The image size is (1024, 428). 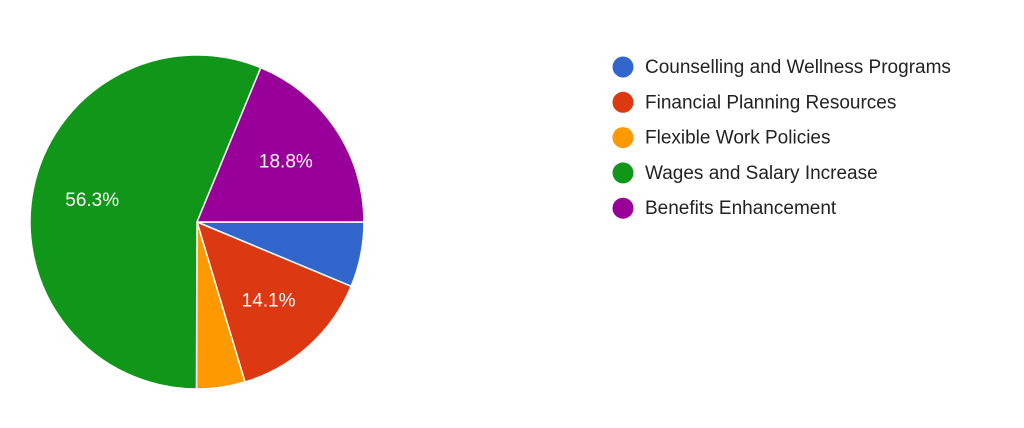 What do you see at coordinates (269, 300) in the screenshot?
I see `slice-label: 14.1%` at bounding box center [269, 300].